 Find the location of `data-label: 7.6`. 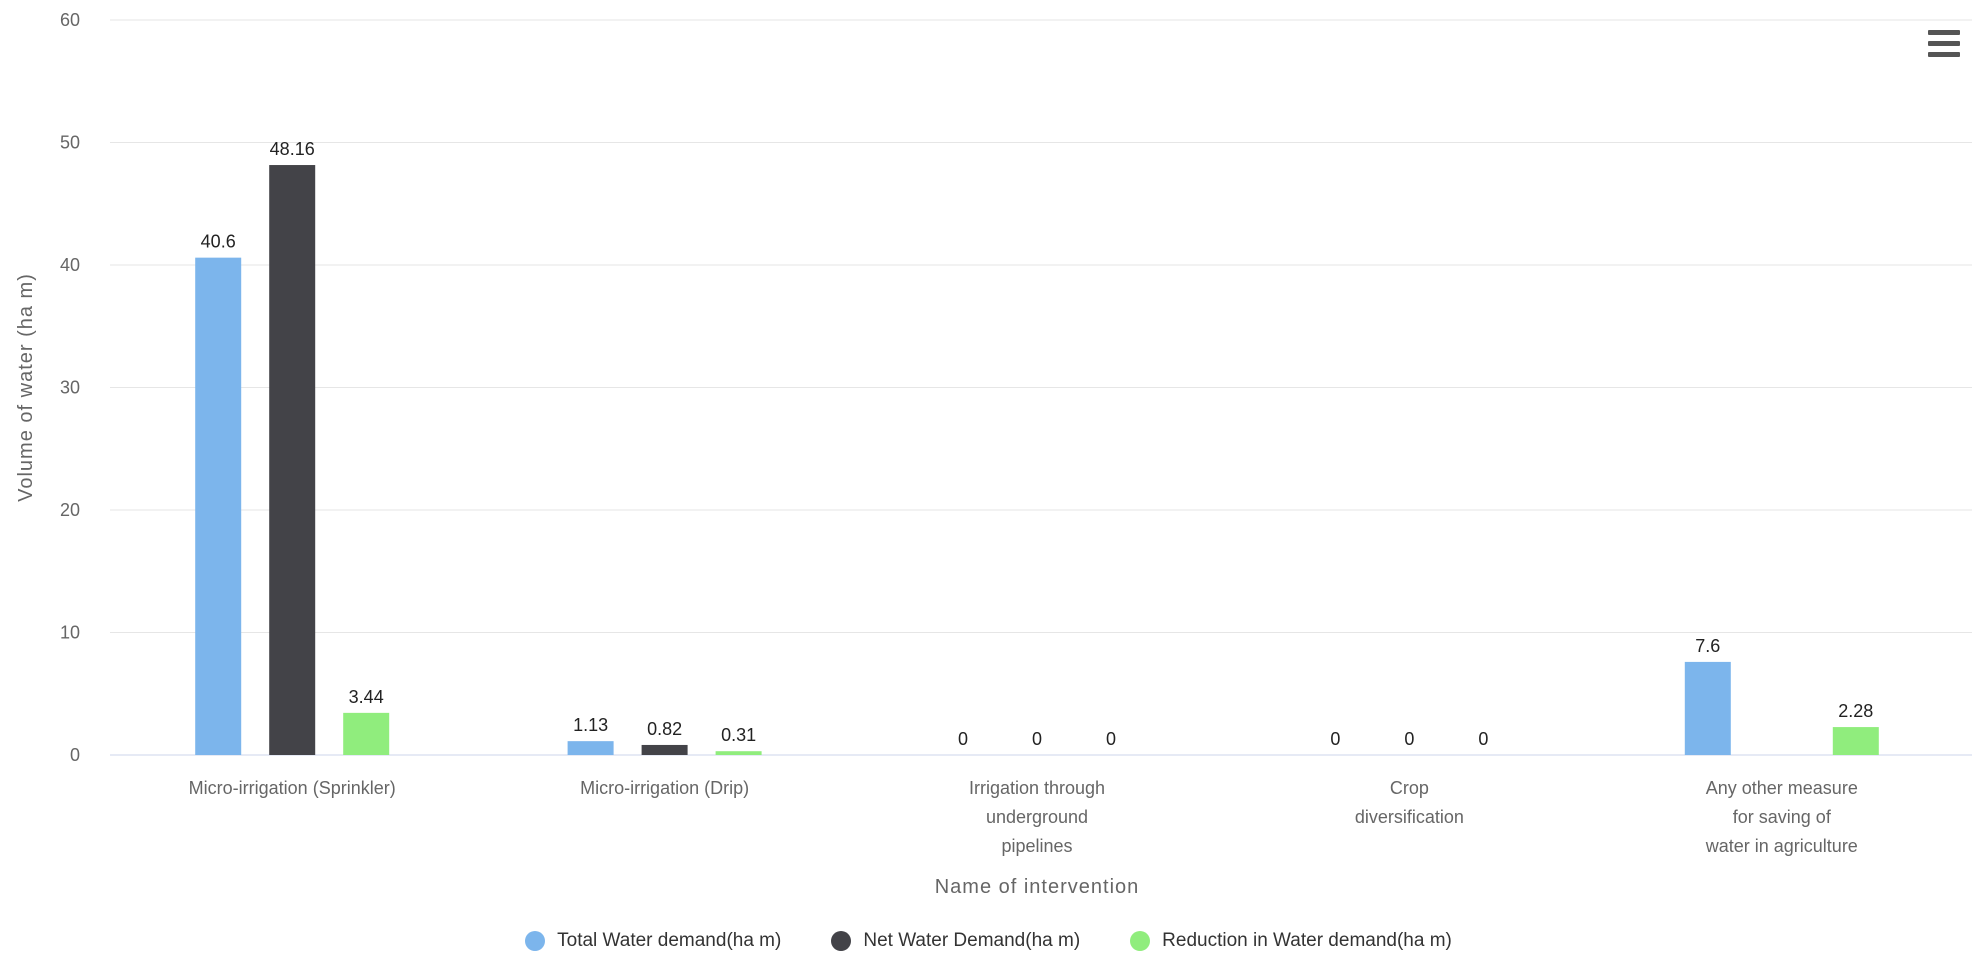

data-label: 7.6 is located at coordinates (1707, 646).